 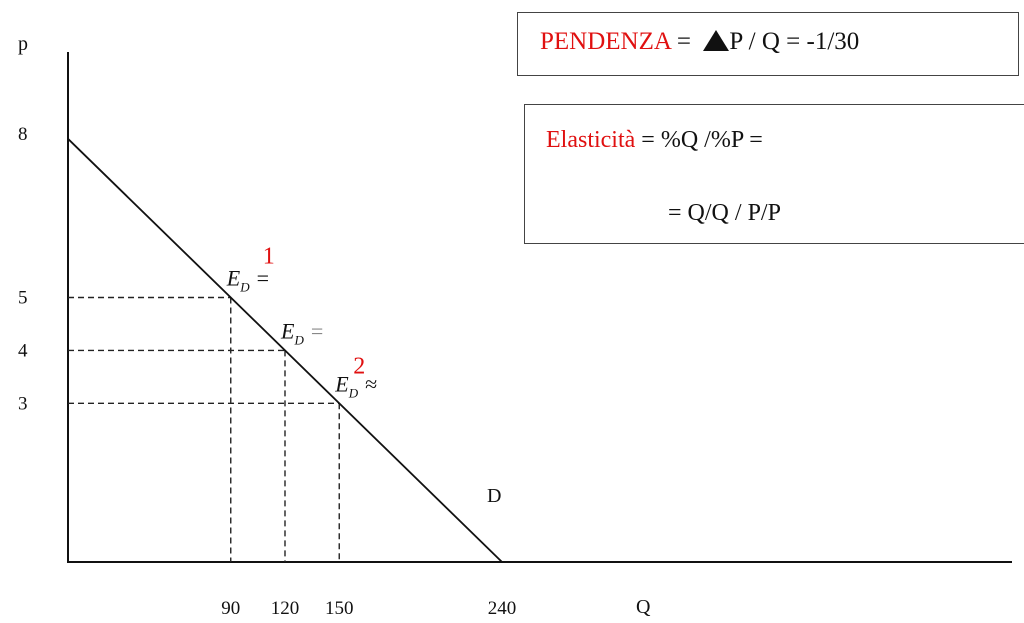 What do you see at coordinates (23, 350) in the screenshot?
I see `y-tick-label: 4` at bounding box center [23, 350].